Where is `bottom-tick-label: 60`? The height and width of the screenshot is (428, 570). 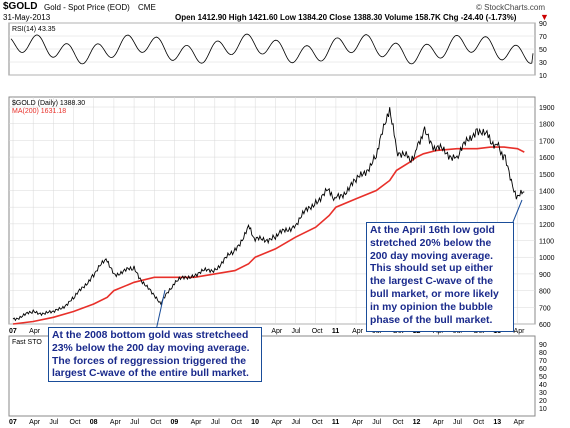 bottom-tick-label: 60 is located at coordinates (543, 369).